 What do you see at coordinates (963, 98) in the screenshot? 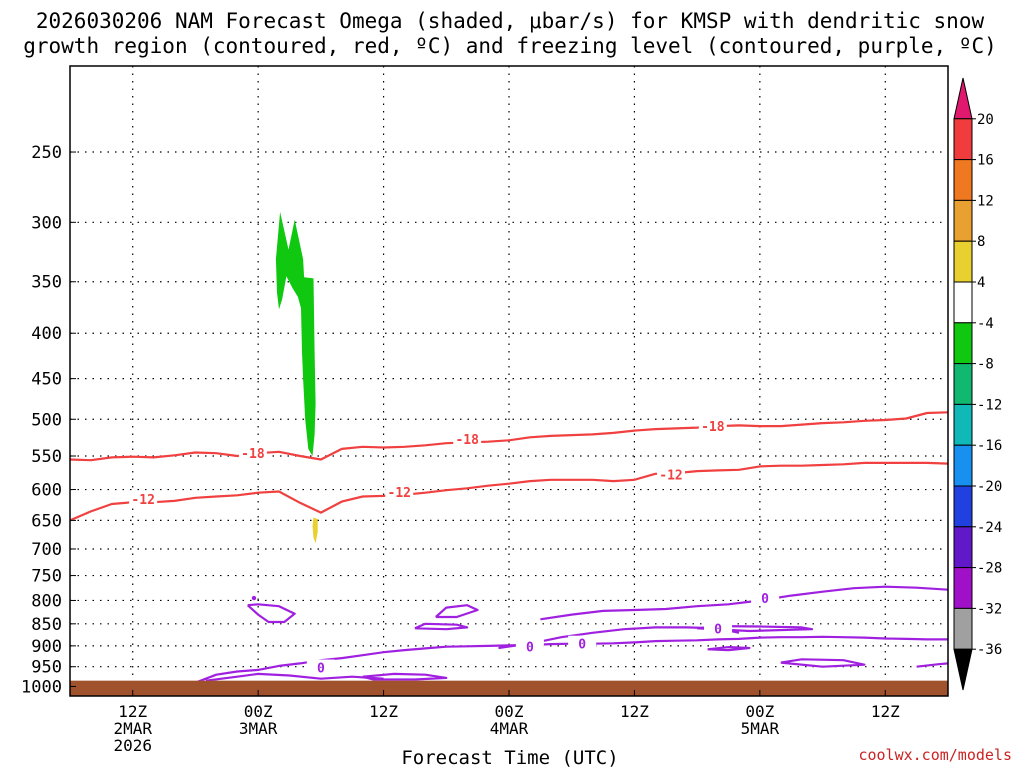
I see `colorbar-top-triangle` at bounding box center [963, 98].